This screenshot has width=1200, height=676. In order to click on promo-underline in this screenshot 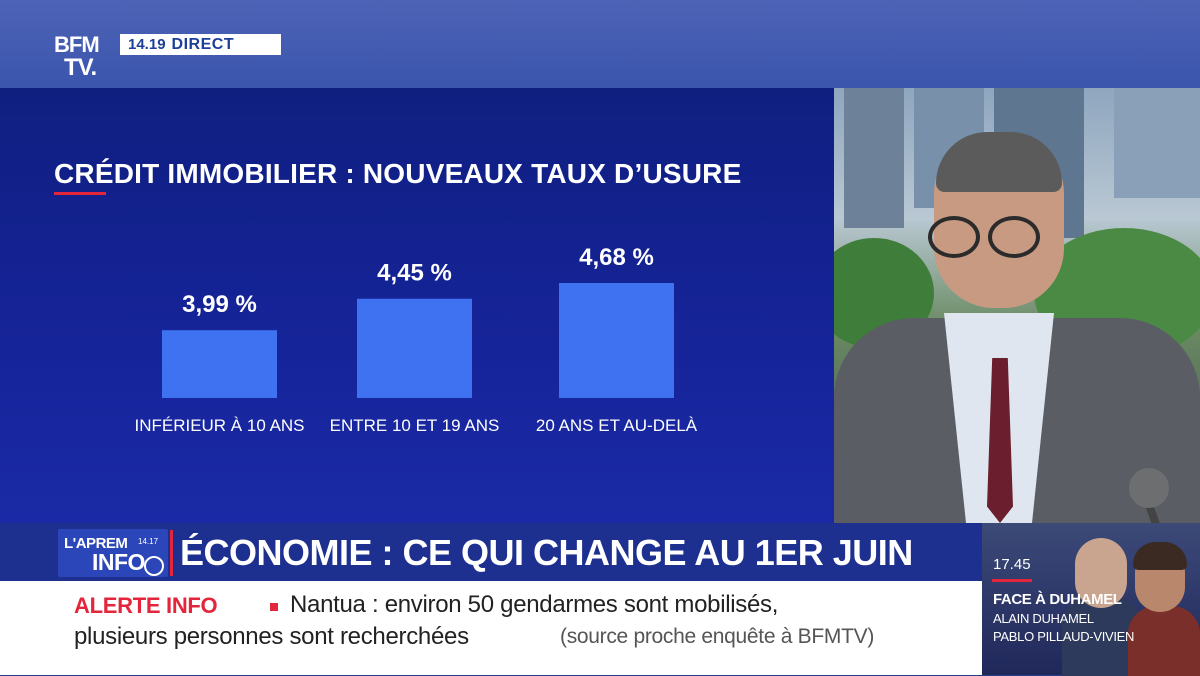, I will do `click(1012, 580)`.